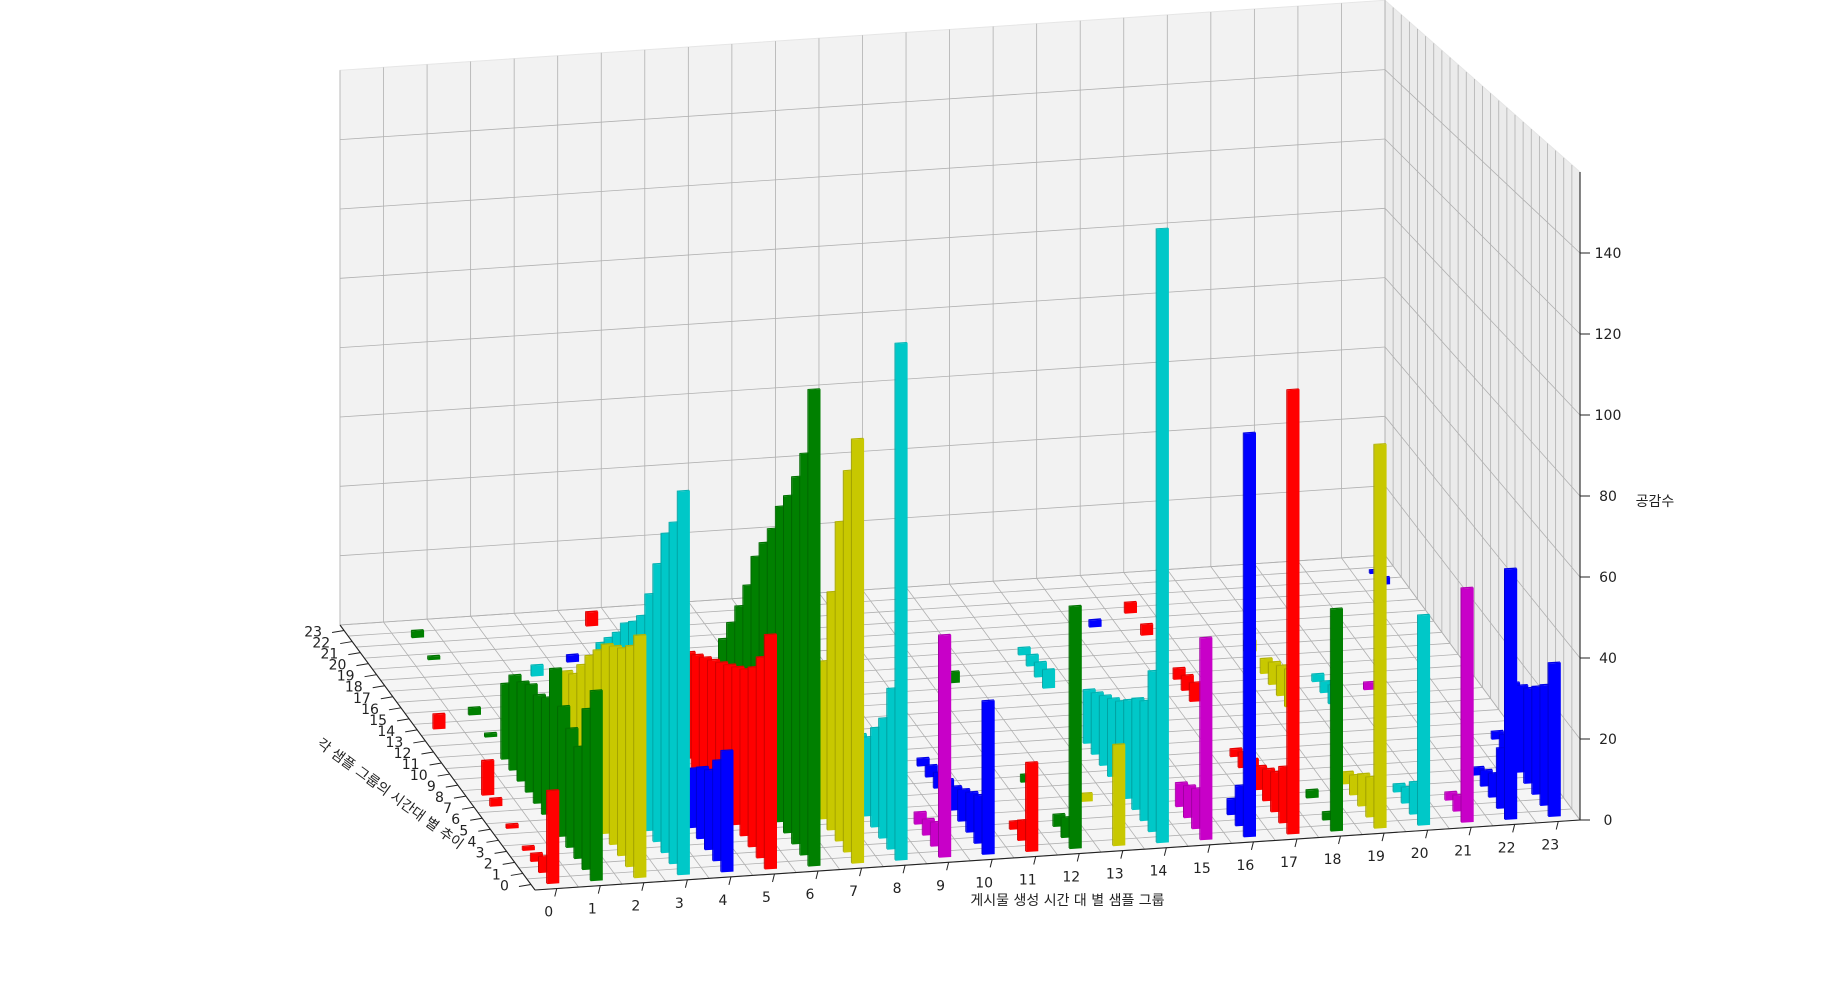  What do you see at coordinates (1608, 740) in the screenshot?
I see `z-tick-label: 20` at bounding box center [1608, 740].